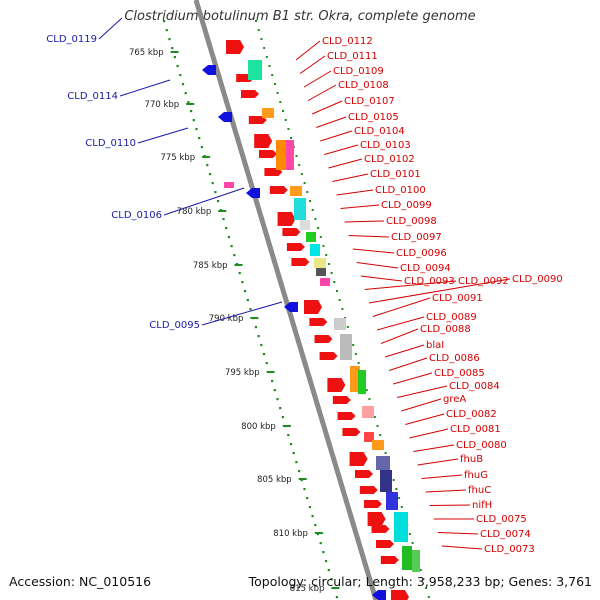 The image size is (600, 600). What do you see at coordinates (429, 281) in the screenshot?
I see `right-gene-label: CLD_0093` at bounding box center [429, 281].